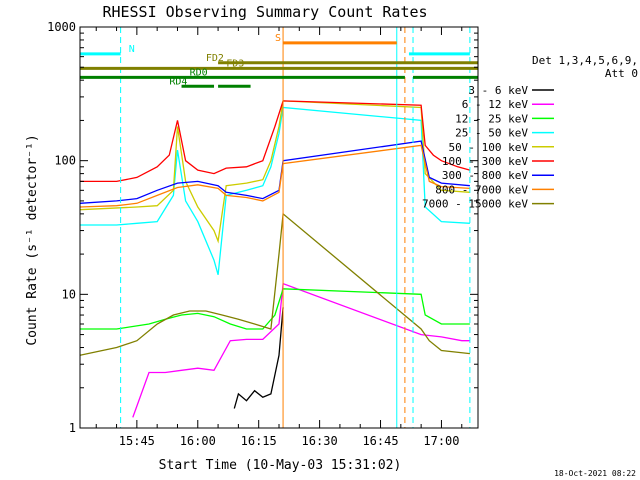 The image size is (640, 480). Describe the element at coordinates (485, 161) in the screenshot. I see `legend-label-6: 100 - 300 keV` at that location.